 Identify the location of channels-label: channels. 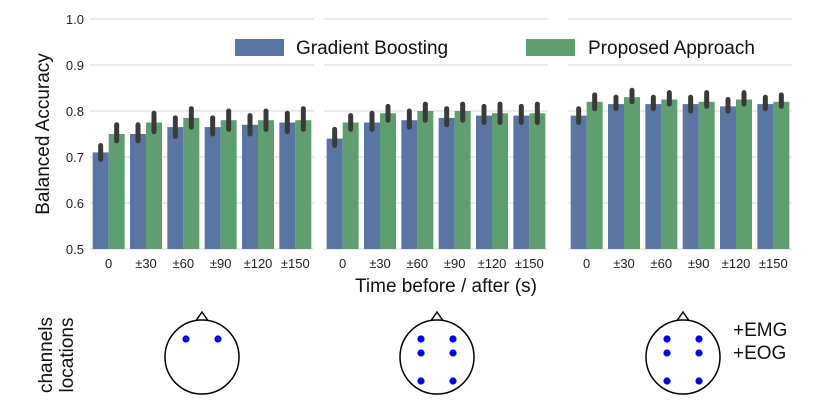
(46, 355).